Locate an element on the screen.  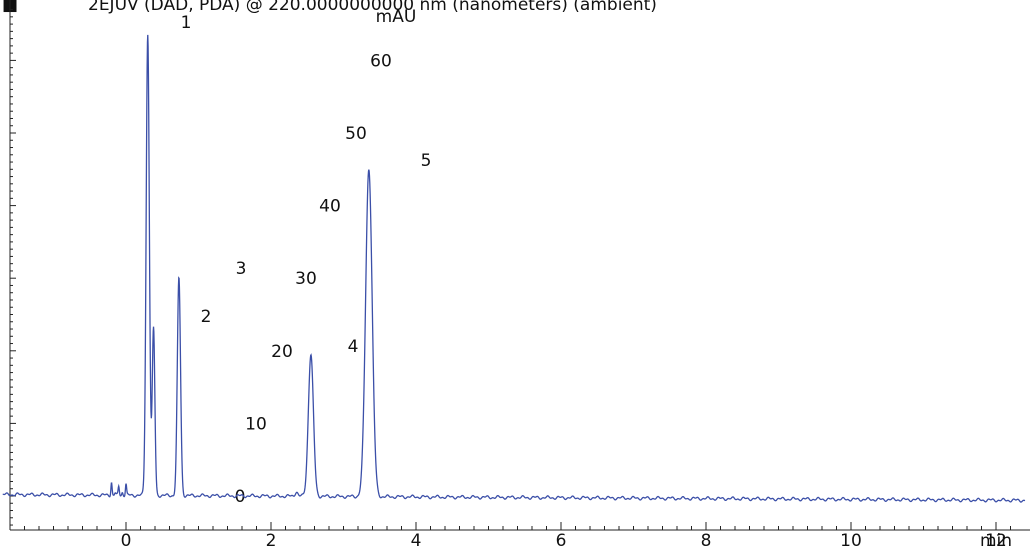
x-tick-label: 8 is located at coordinates (706, 539).